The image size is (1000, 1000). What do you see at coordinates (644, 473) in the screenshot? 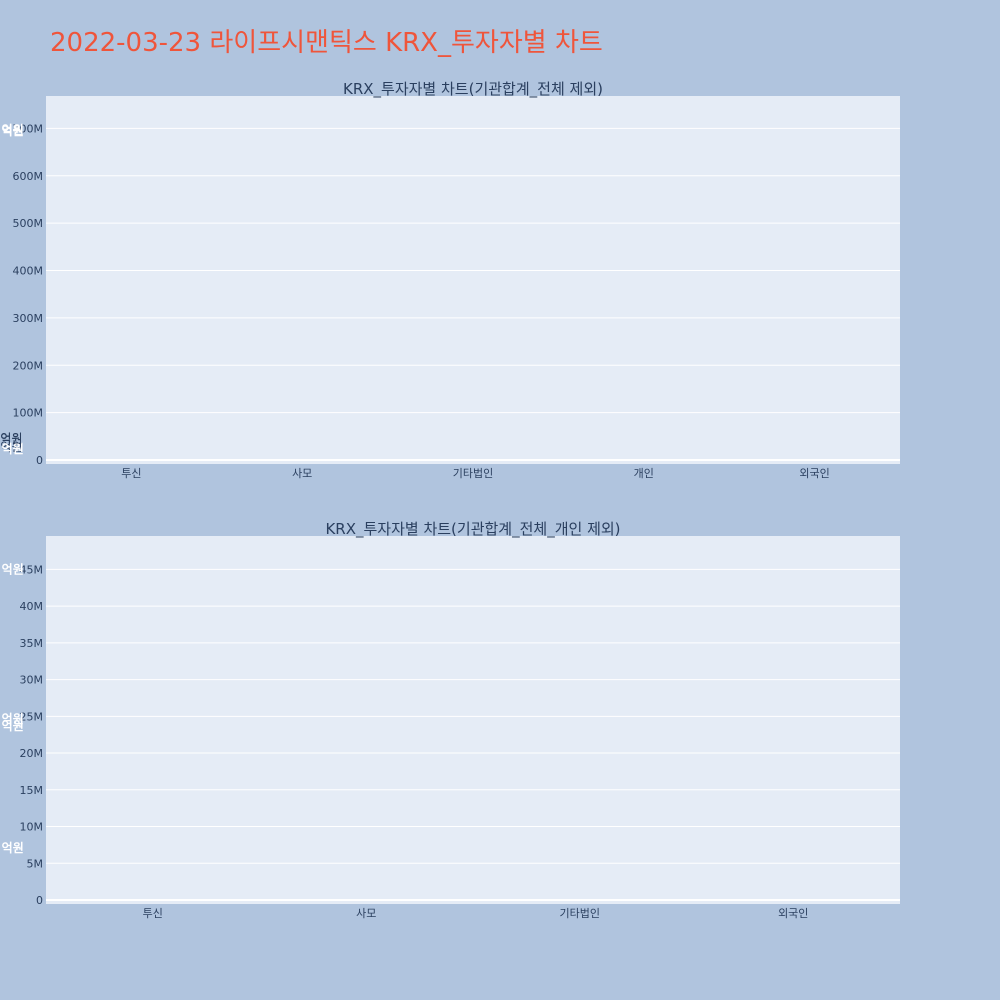
I see `x-tick-label: 개인` at bounding box center [644, 473].